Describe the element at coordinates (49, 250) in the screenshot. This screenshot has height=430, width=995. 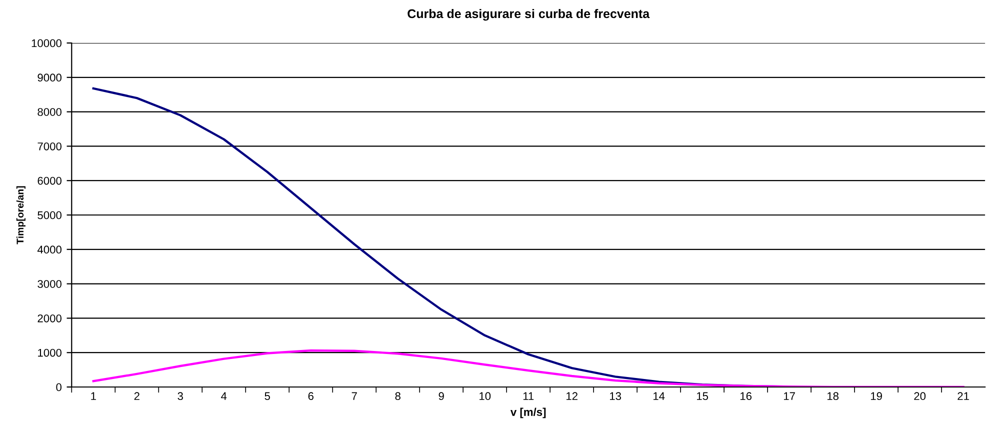
I see `y-tick-label: 4000` at that location.